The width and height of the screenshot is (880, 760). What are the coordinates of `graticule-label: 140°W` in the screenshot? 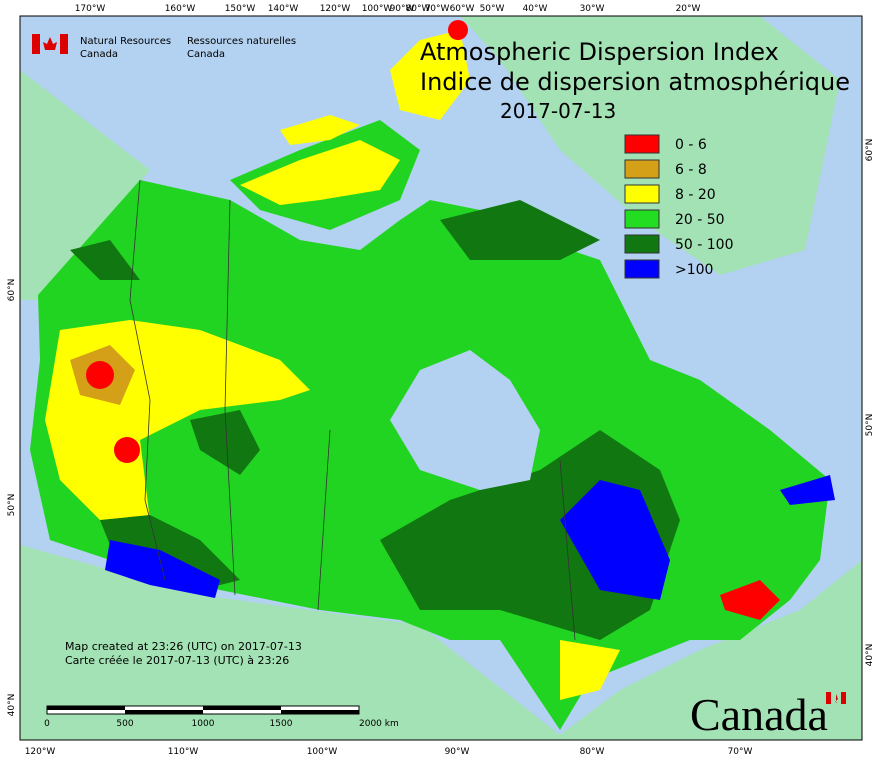 It's located at (283, 9).